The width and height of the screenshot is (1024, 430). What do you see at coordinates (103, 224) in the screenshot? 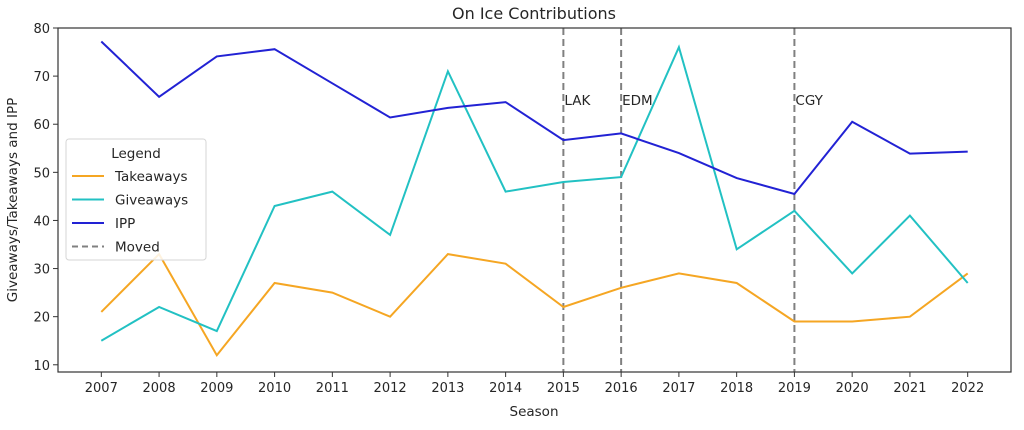
I see `legend-item-ipp: IPP` at bounding box center [103, 224].